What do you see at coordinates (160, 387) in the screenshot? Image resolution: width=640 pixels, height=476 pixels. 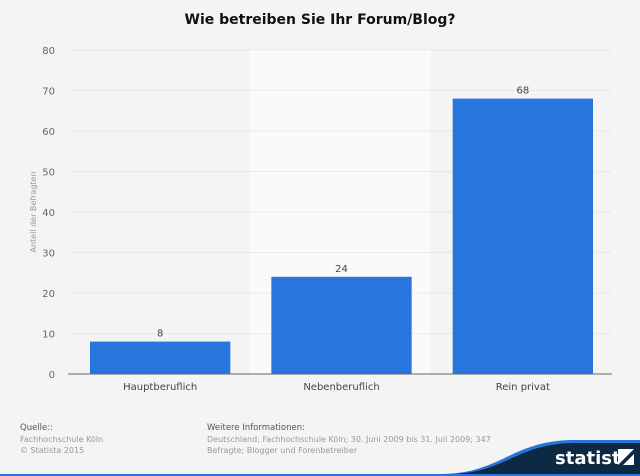 I see `x-tick-label: Hauptberuflich` at bounding box center [160, 387].